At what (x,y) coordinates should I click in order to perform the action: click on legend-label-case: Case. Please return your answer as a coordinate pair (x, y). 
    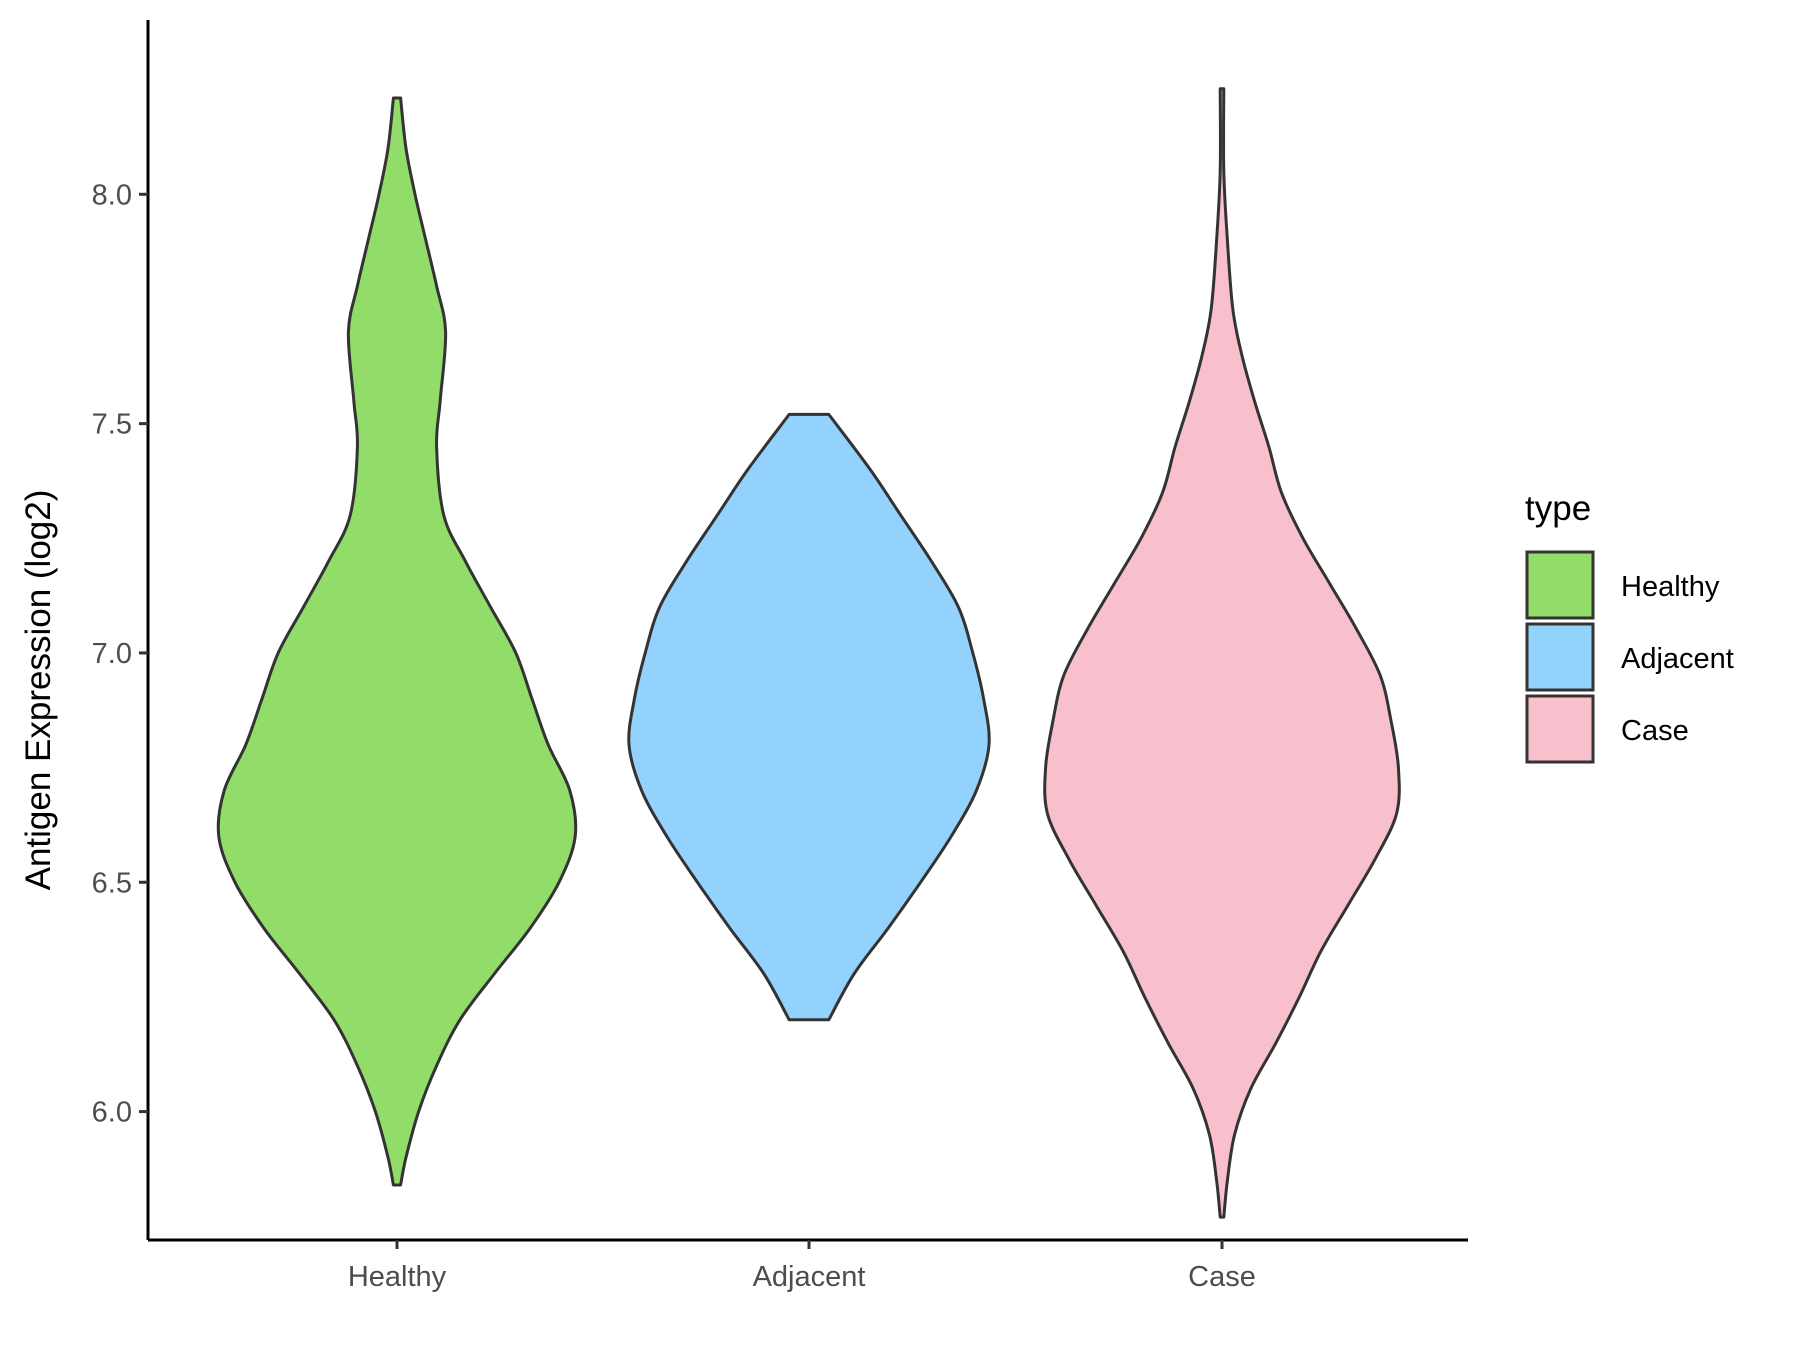
    Looking at the image, I should click on (1655, 731).